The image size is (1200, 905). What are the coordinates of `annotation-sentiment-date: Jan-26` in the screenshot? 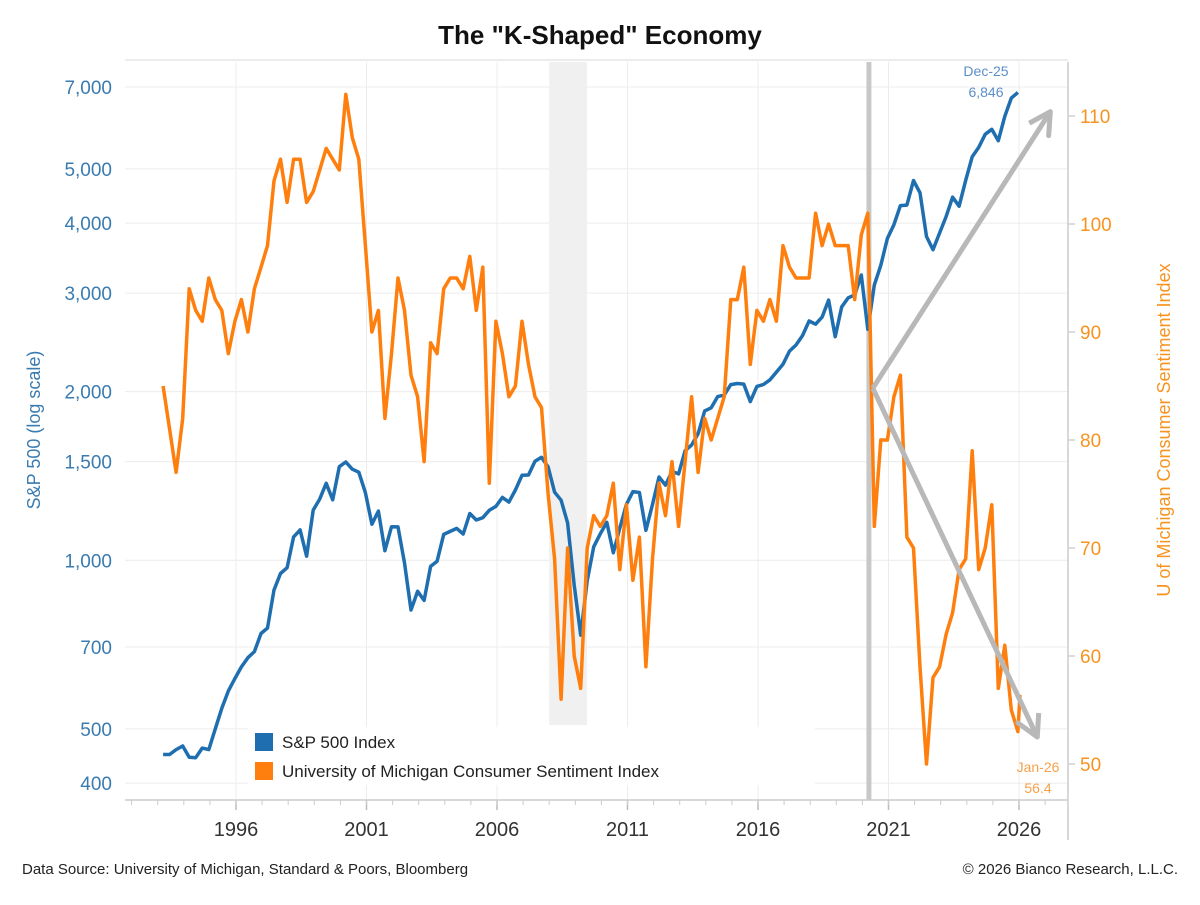 It's located at (1038, 767).